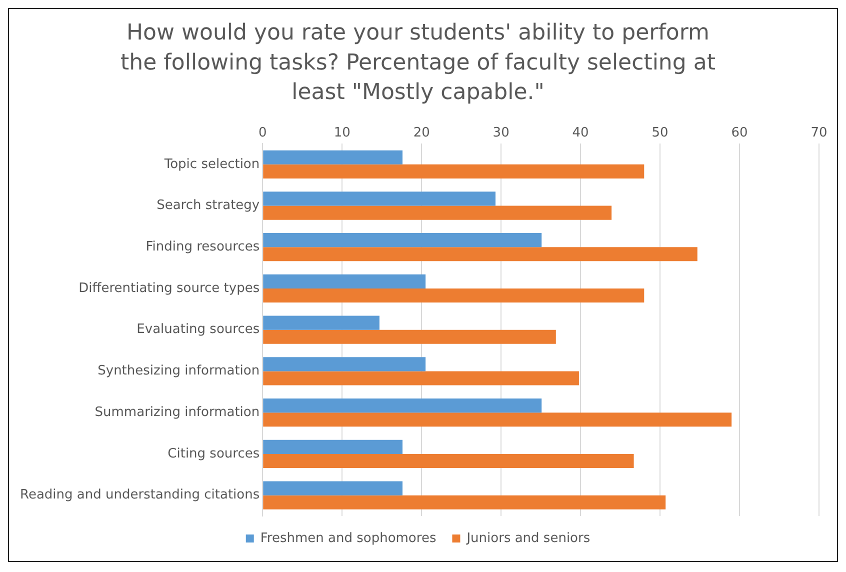 This screenshot has width=846, height=572. Describe the element at coordinates (203, 246) in the screenshot. I see `y-tick-label: Finding resources` at that location.